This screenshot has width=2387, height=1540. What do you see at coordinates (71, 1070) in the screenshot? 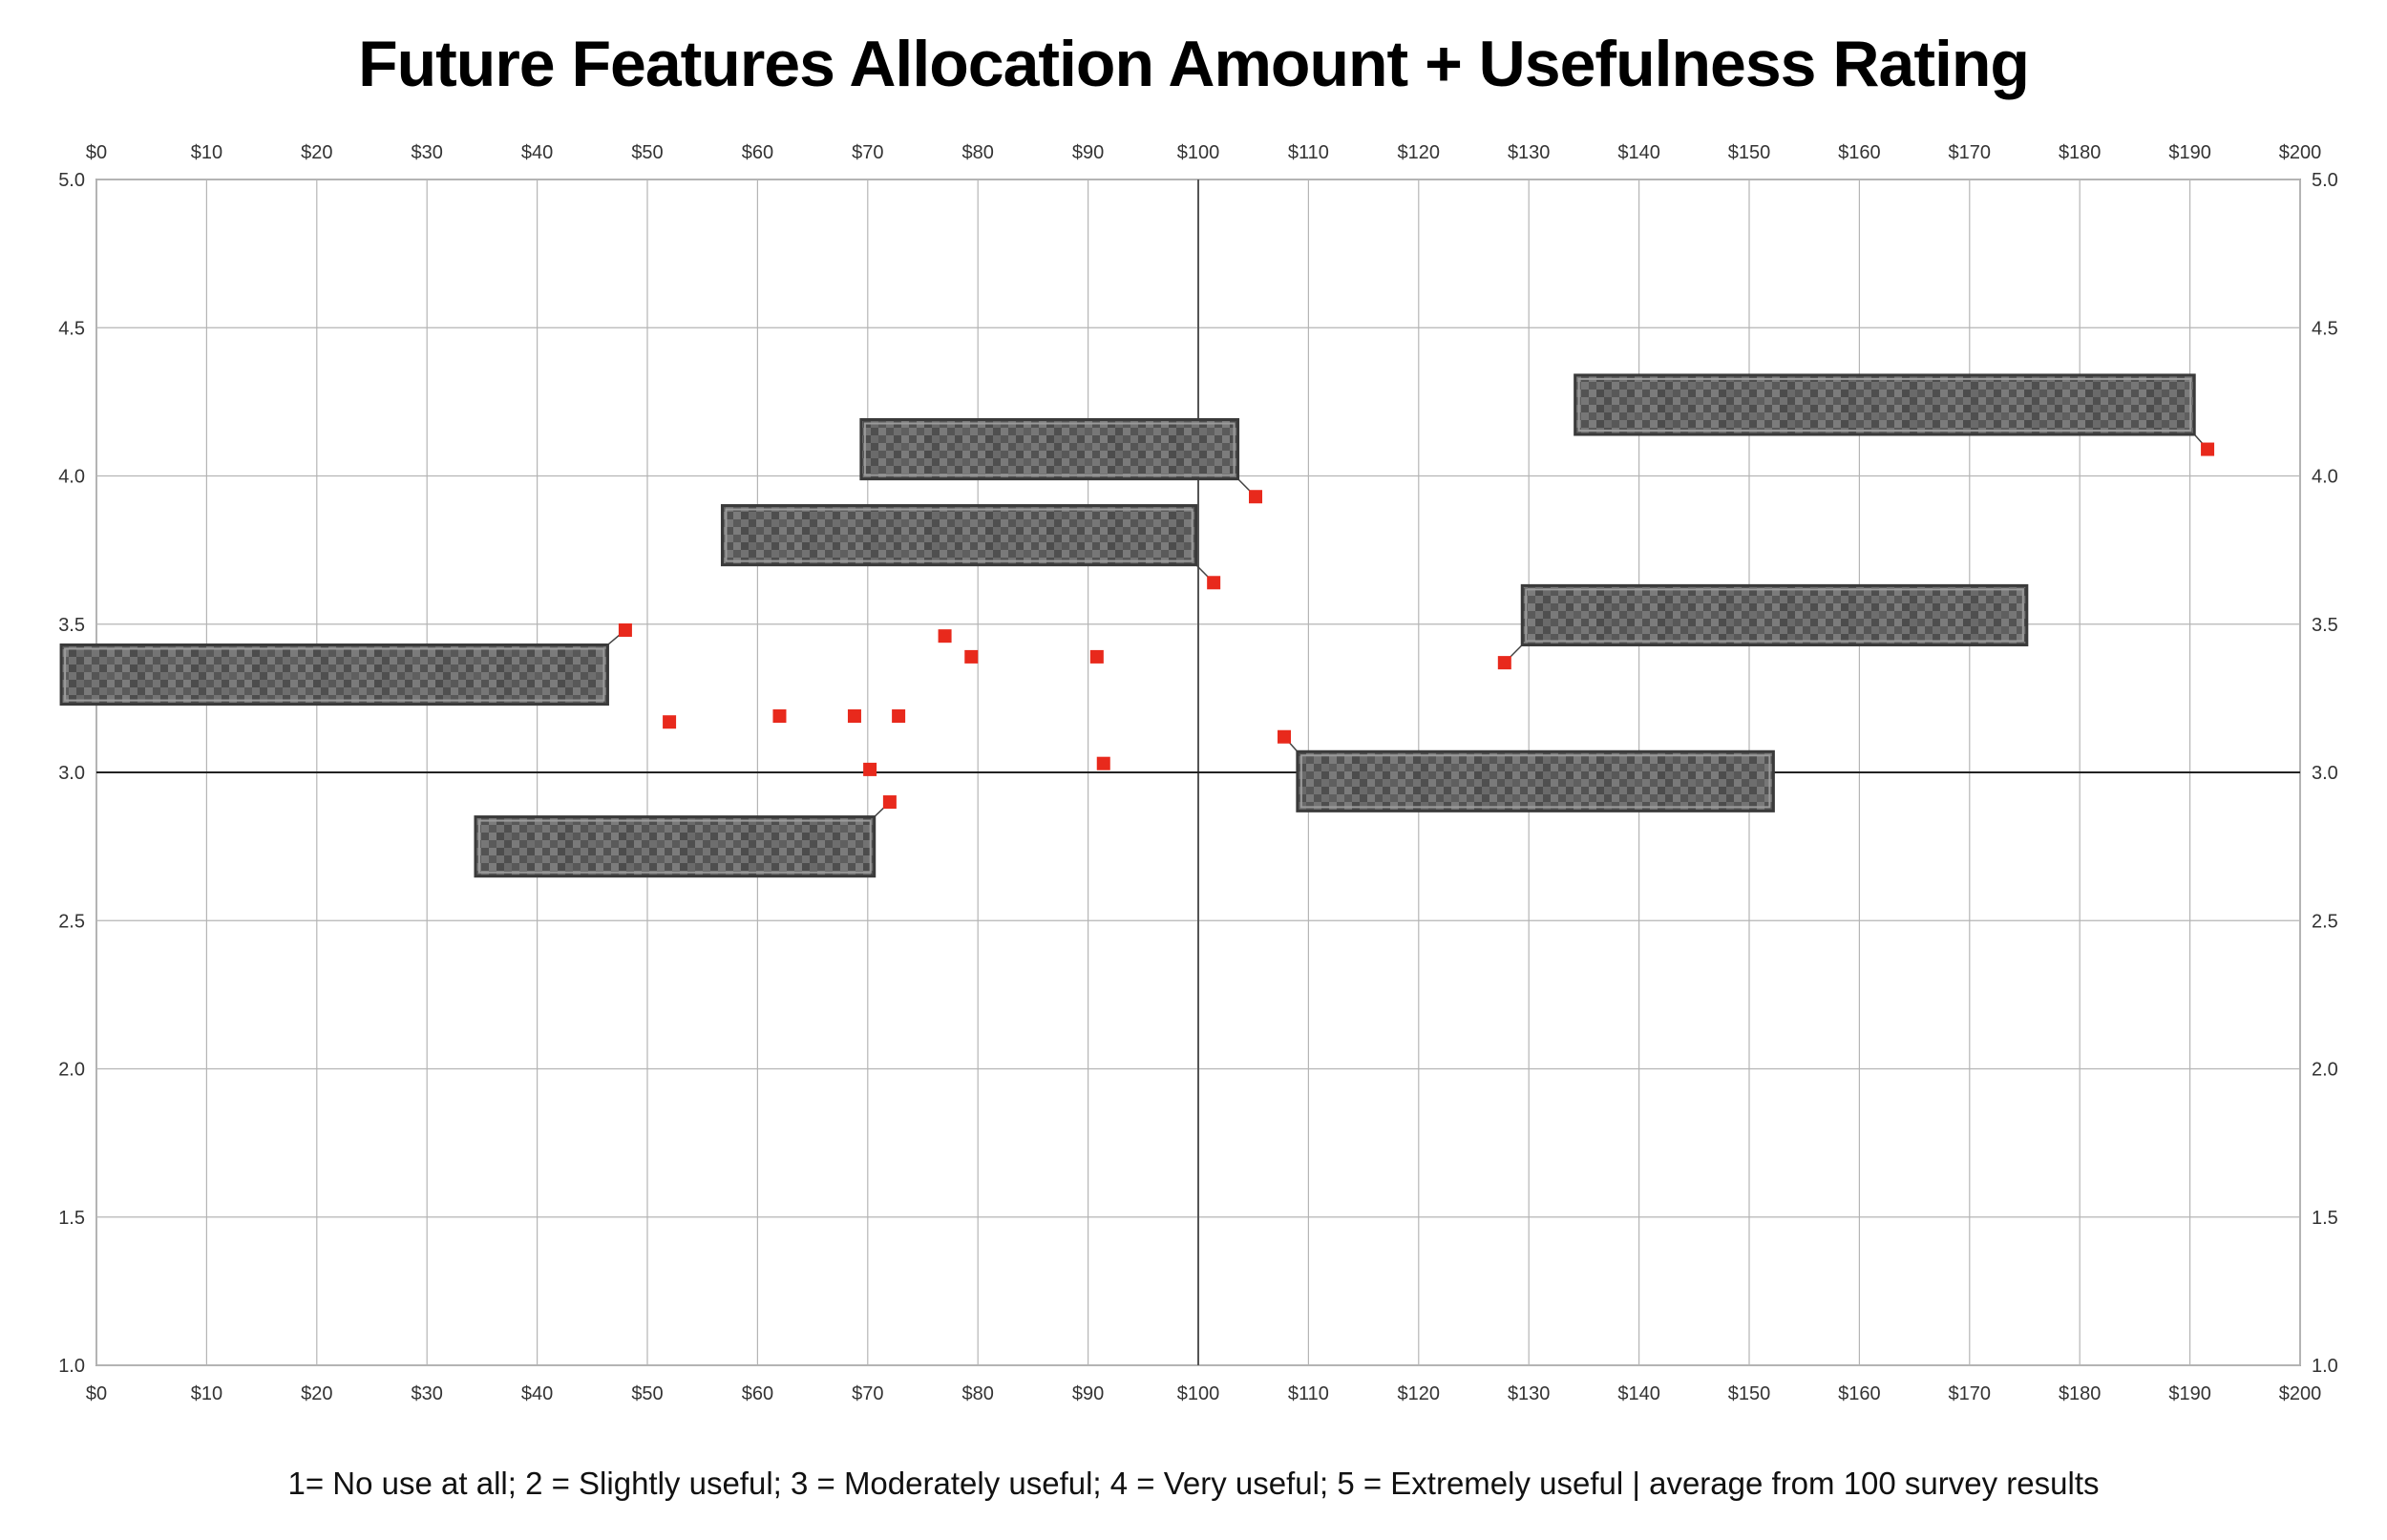
I see `y-tick-label-left: 2.0` at bounding box center [71, 1070].